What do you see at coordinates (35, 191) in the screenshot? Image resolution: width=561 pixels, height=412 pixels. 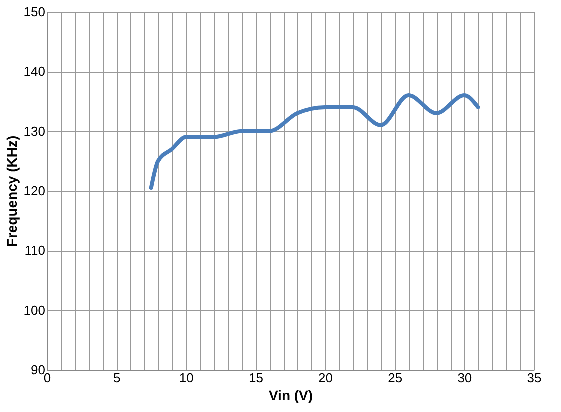 I see `y-tick-label: 120` at bounding box center [35, 191].